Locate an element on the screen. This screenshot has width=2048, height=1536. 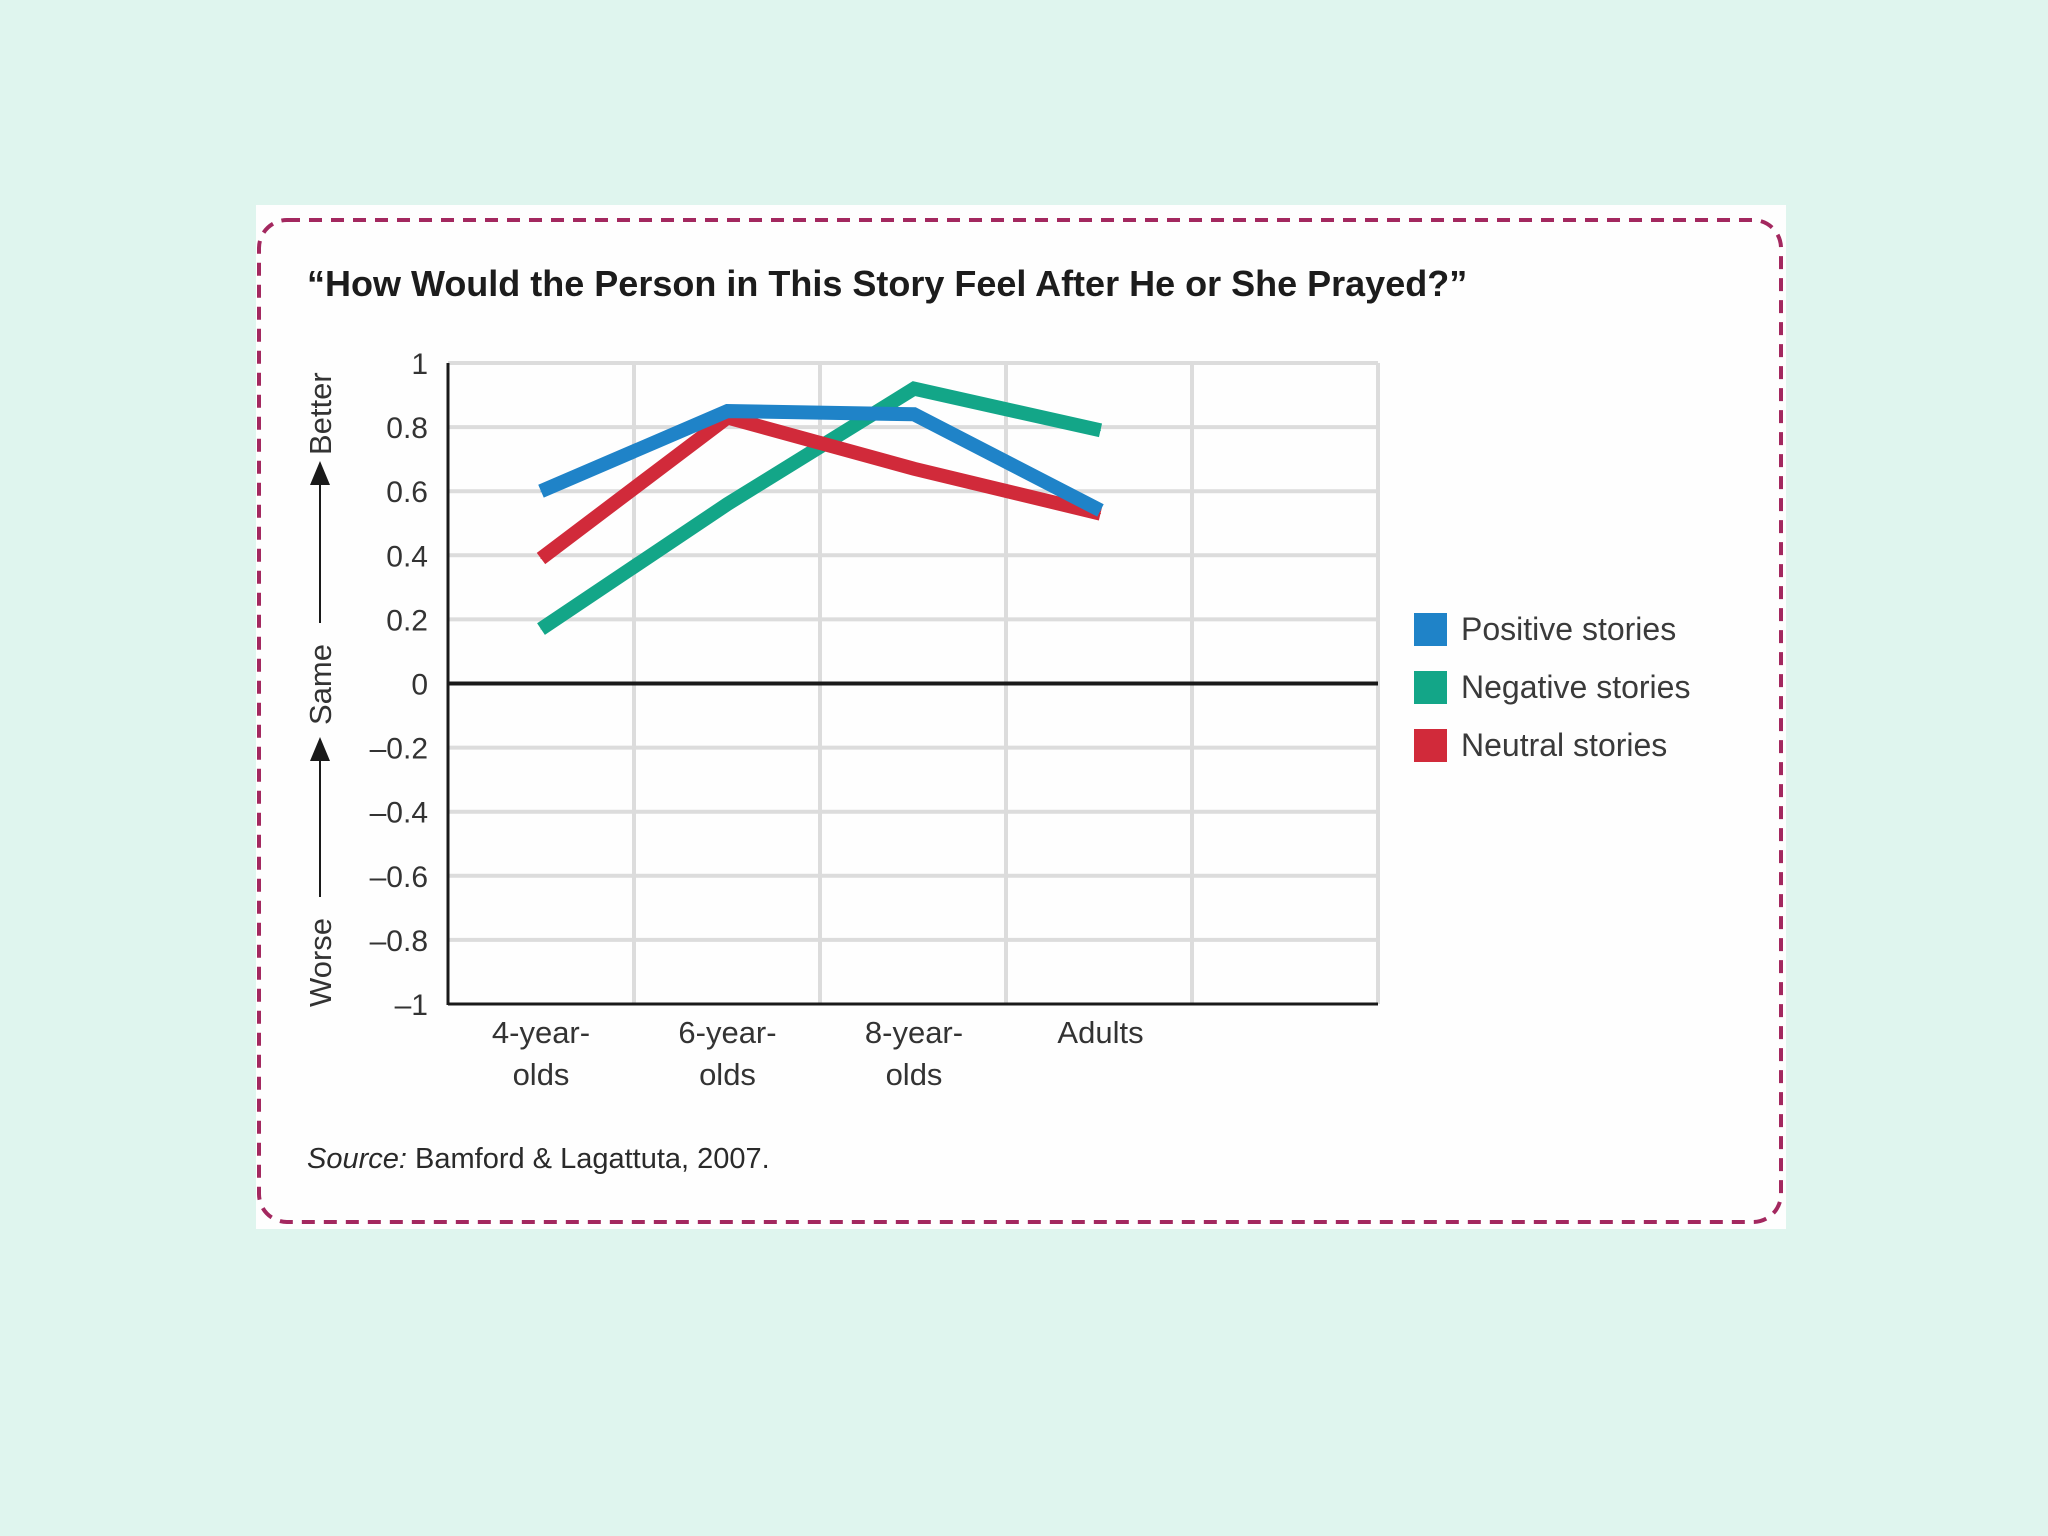
source-text: Bamford & Lagattuta, 2007. is located at coordinates (588, 1159).